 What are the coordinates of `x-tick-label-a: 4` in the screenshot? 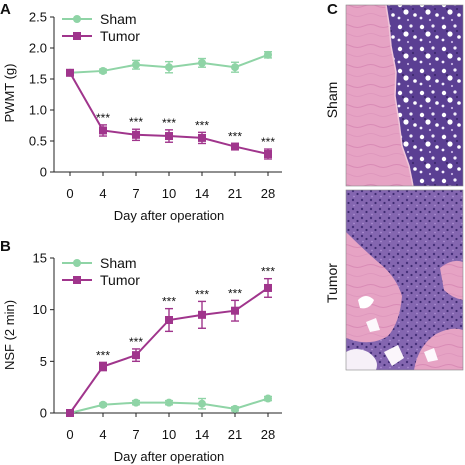 It's located at (102, 193).